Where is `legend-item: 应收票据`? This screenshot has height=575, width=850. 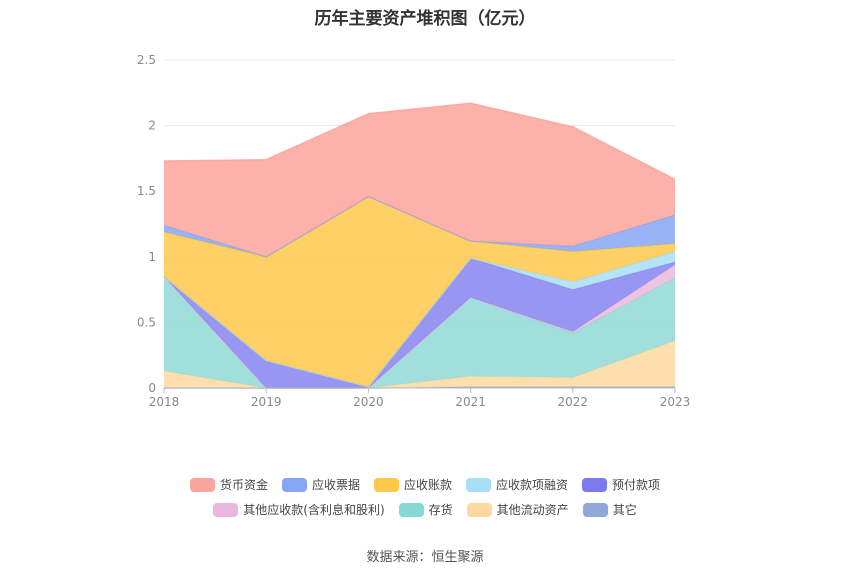 legend-item: 应收票据 is located at coordinates (320, 484).